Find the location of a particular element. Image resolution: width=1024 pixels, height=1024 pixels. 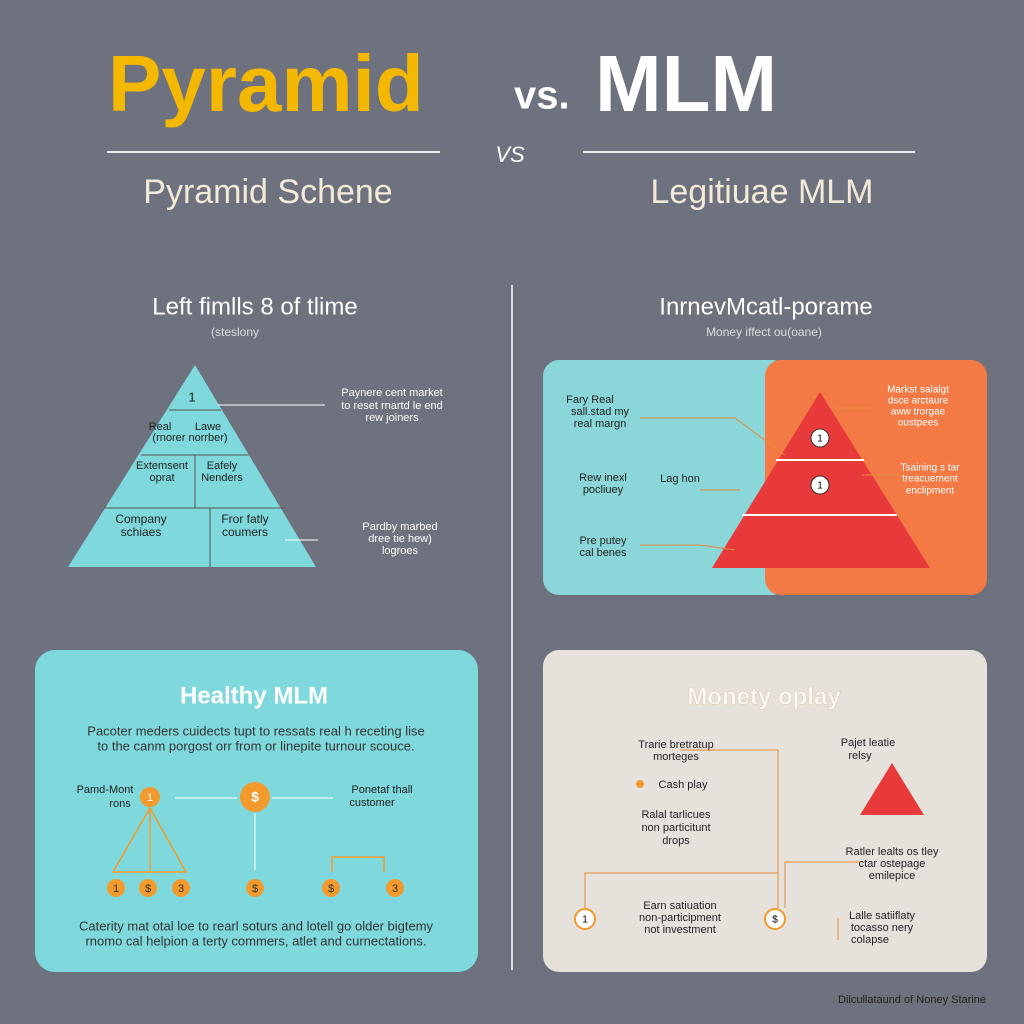

label: customer is located at coordinates (372, 803).